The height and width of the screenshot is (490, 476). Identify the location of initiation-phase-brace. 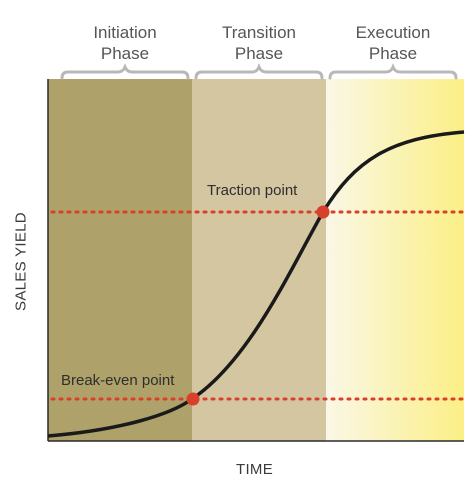
(125, 71).